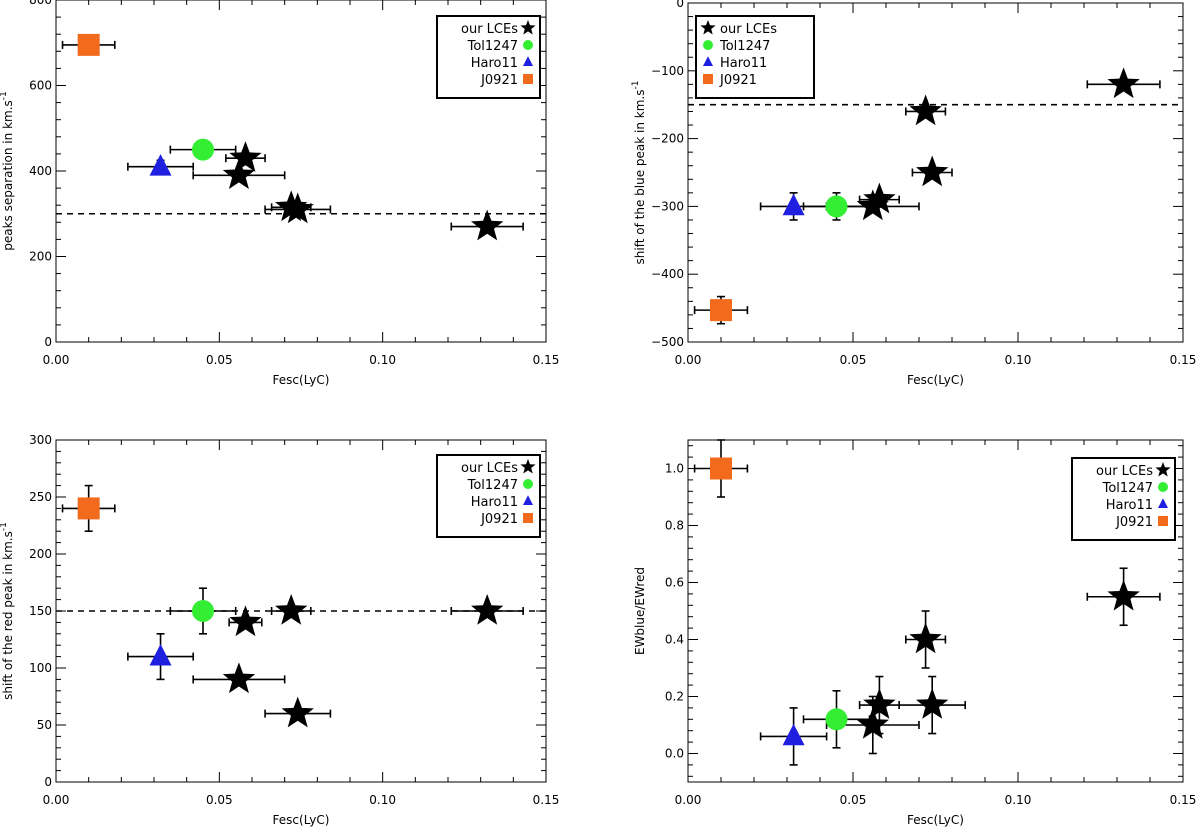 The width and height of the screenshot is (1200, 833). What do you see at coordinates (674, 754) in the screenshot?
I see `y-tick-label: 0.0` at bounding box center [674, 754].